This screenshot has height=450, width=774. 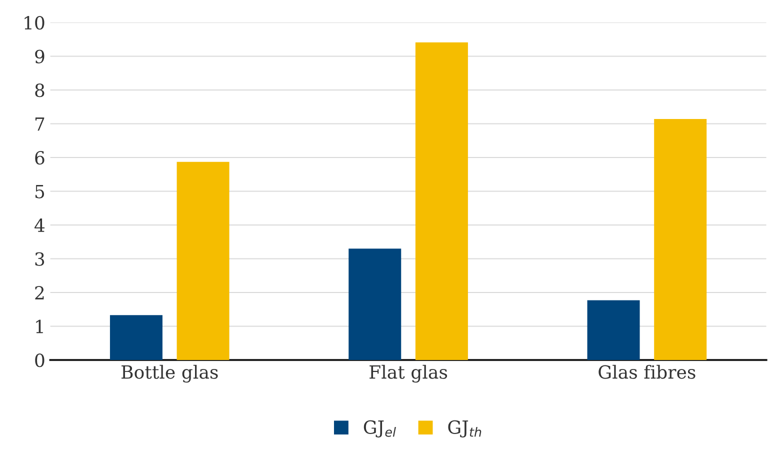 I want to click on y-tick-label: 3, so click(x=39, y=259).